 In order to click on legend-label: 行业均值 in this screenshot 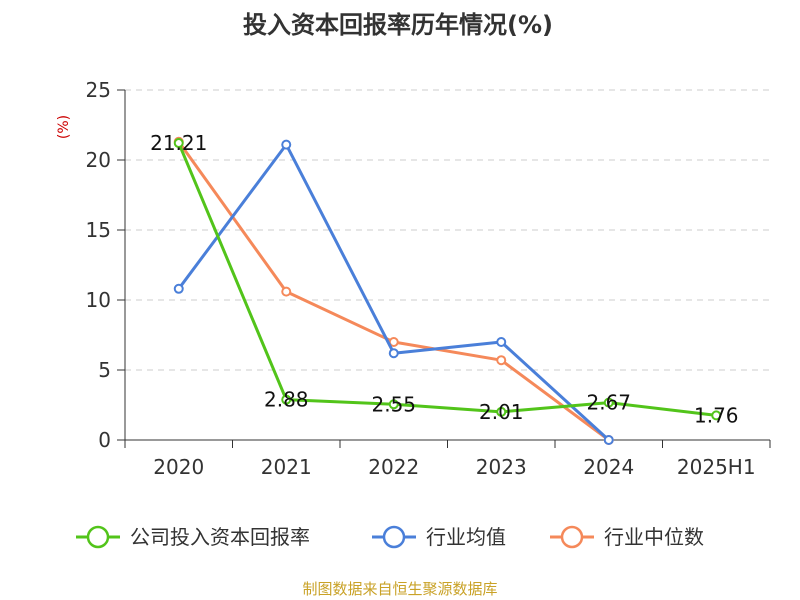, I will do `click(466, 537)`.